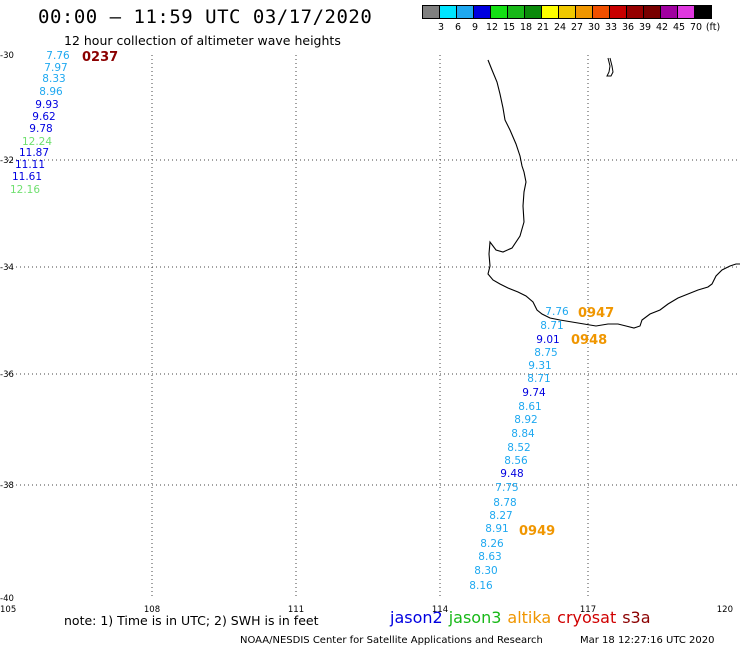 This screenshot has height=650, width=740. Describe the element at coordinates (703, 12) in the screenshot. I see `legend-swatch` at that location.